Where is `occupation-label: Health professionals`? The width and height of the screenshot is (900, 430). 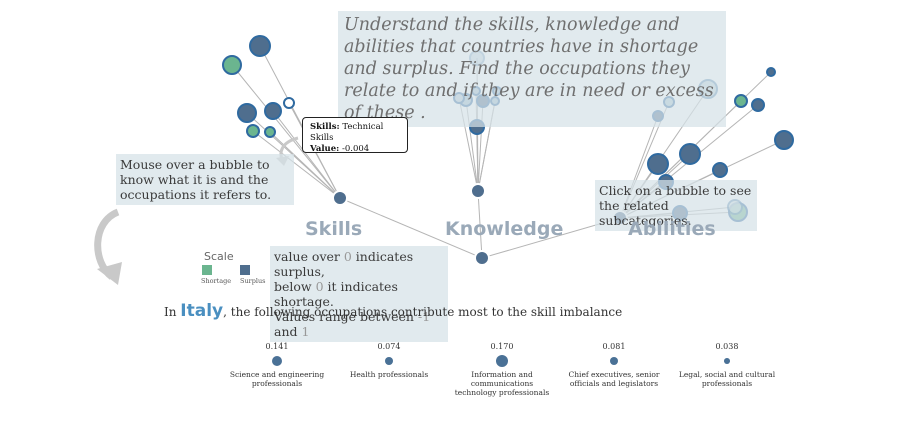
occupation-label: Health professionals is located at coordinates (389, 374).